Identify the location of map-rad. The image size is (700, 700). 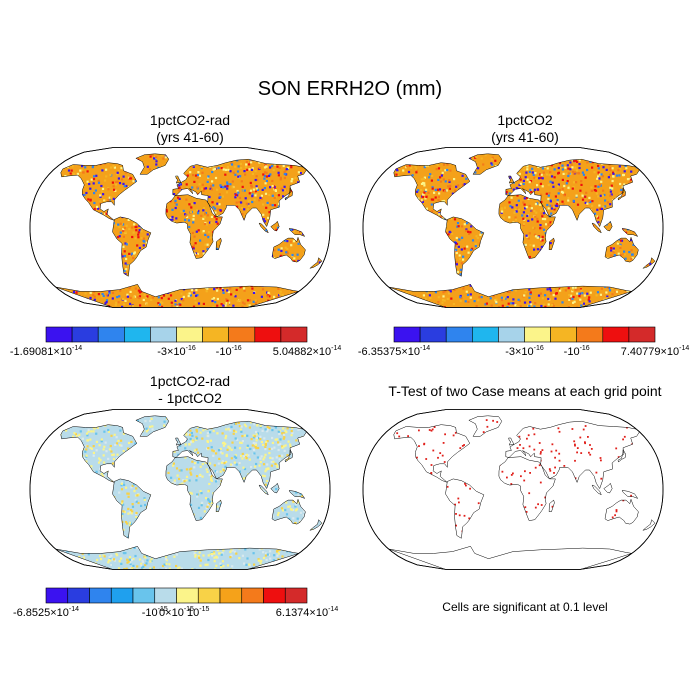
(180, 227).